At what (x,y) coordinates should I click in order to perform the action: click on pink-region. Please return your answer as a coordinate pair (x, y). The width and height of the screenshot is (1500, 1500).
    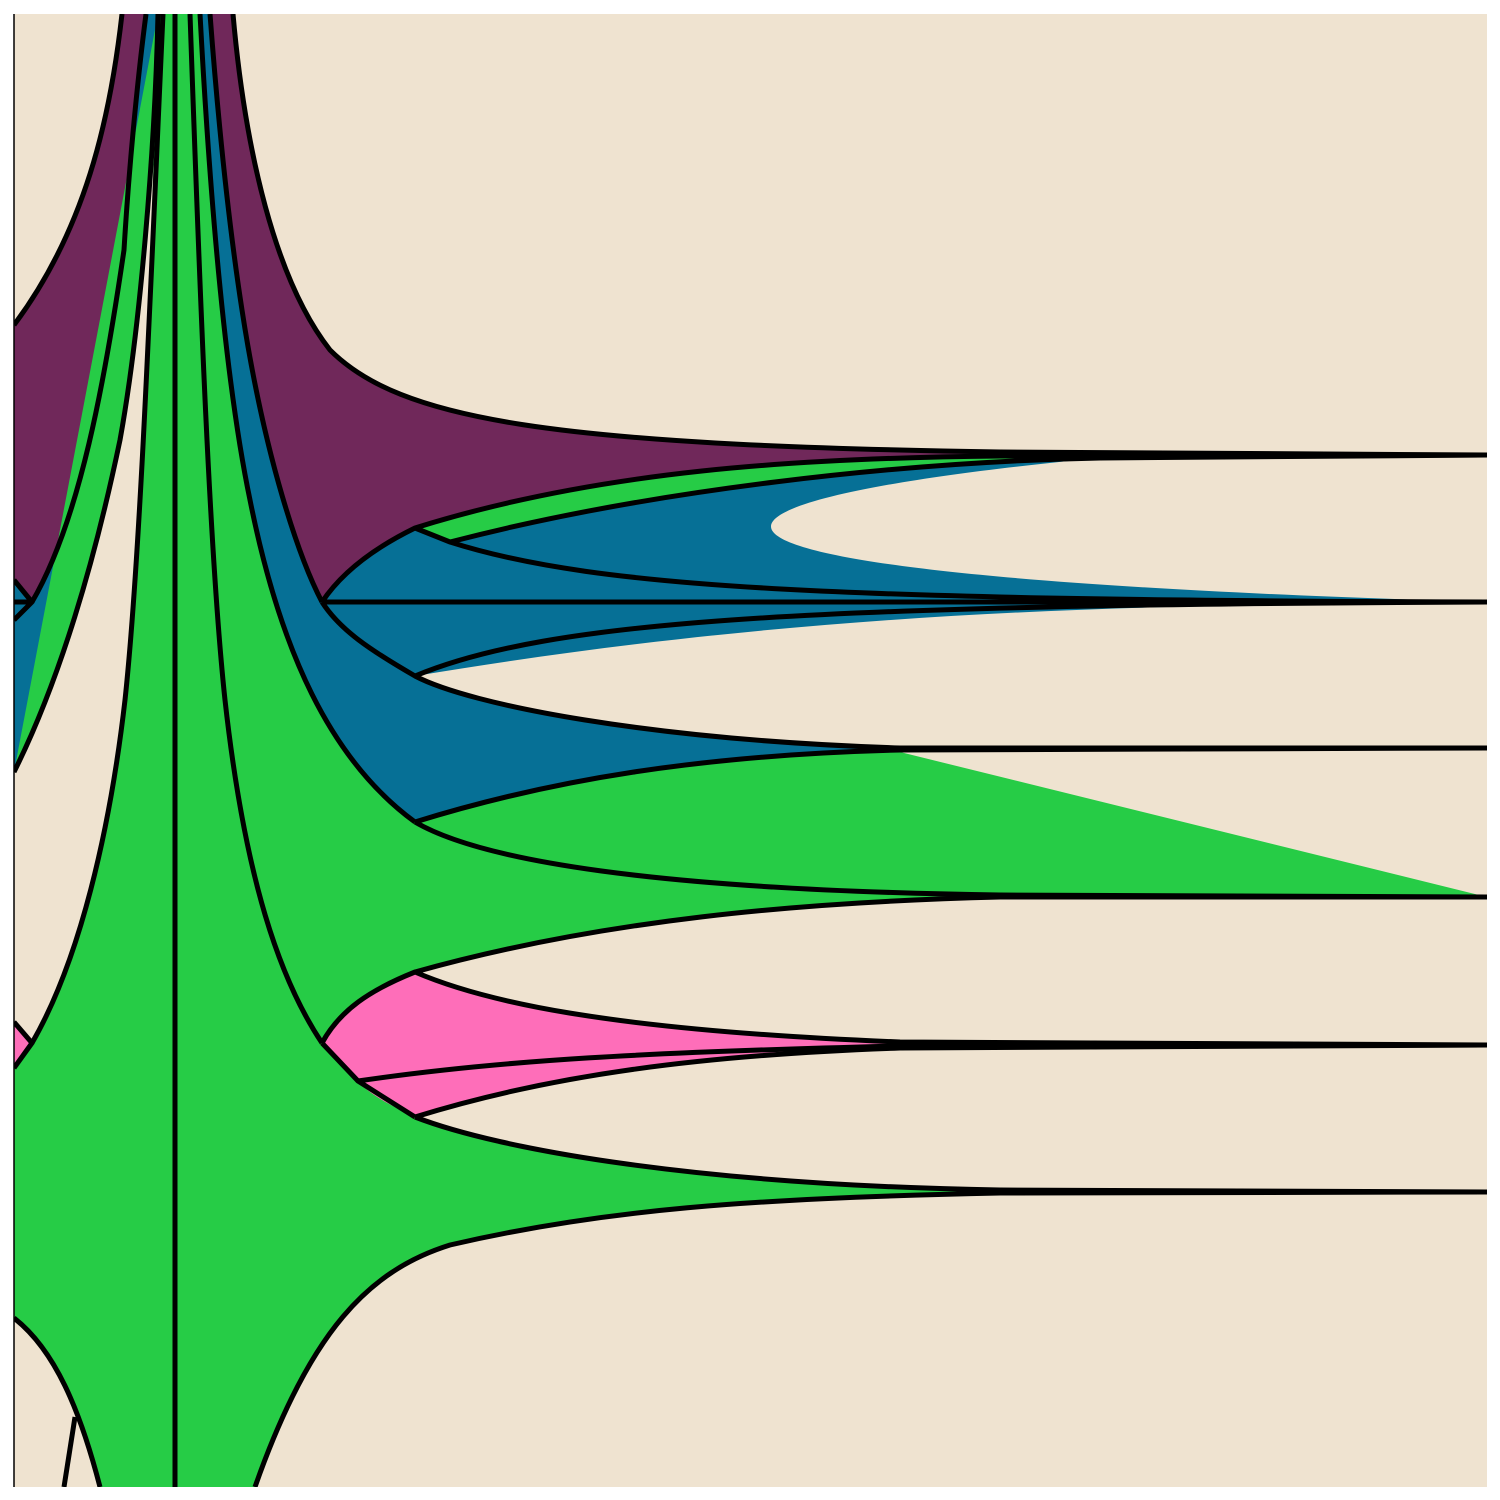
    Looking at the image, I should click on (750, 1044).